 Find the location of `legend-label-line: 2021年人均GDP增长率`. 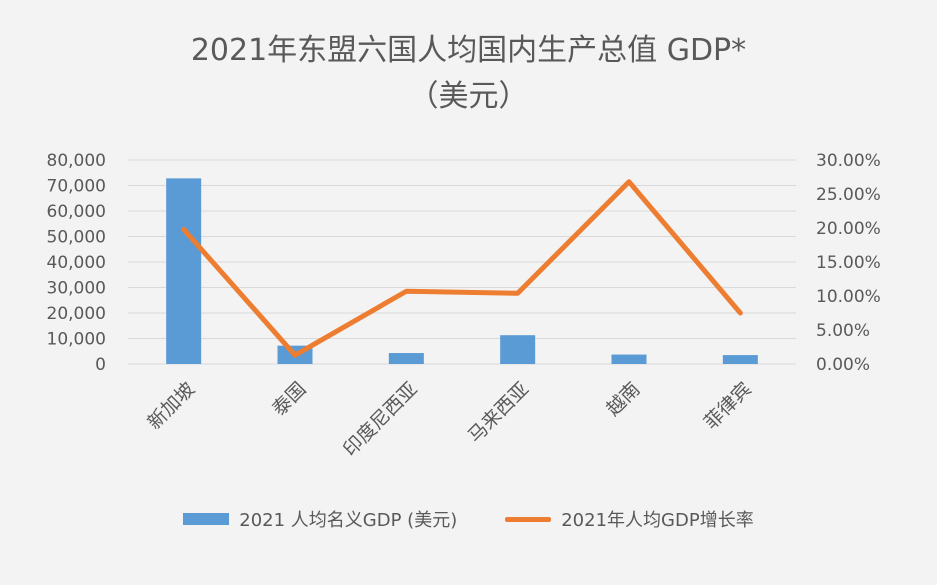

legend-label-line: 2021年人均GDP增长率 is located at coordinates (657, 520).